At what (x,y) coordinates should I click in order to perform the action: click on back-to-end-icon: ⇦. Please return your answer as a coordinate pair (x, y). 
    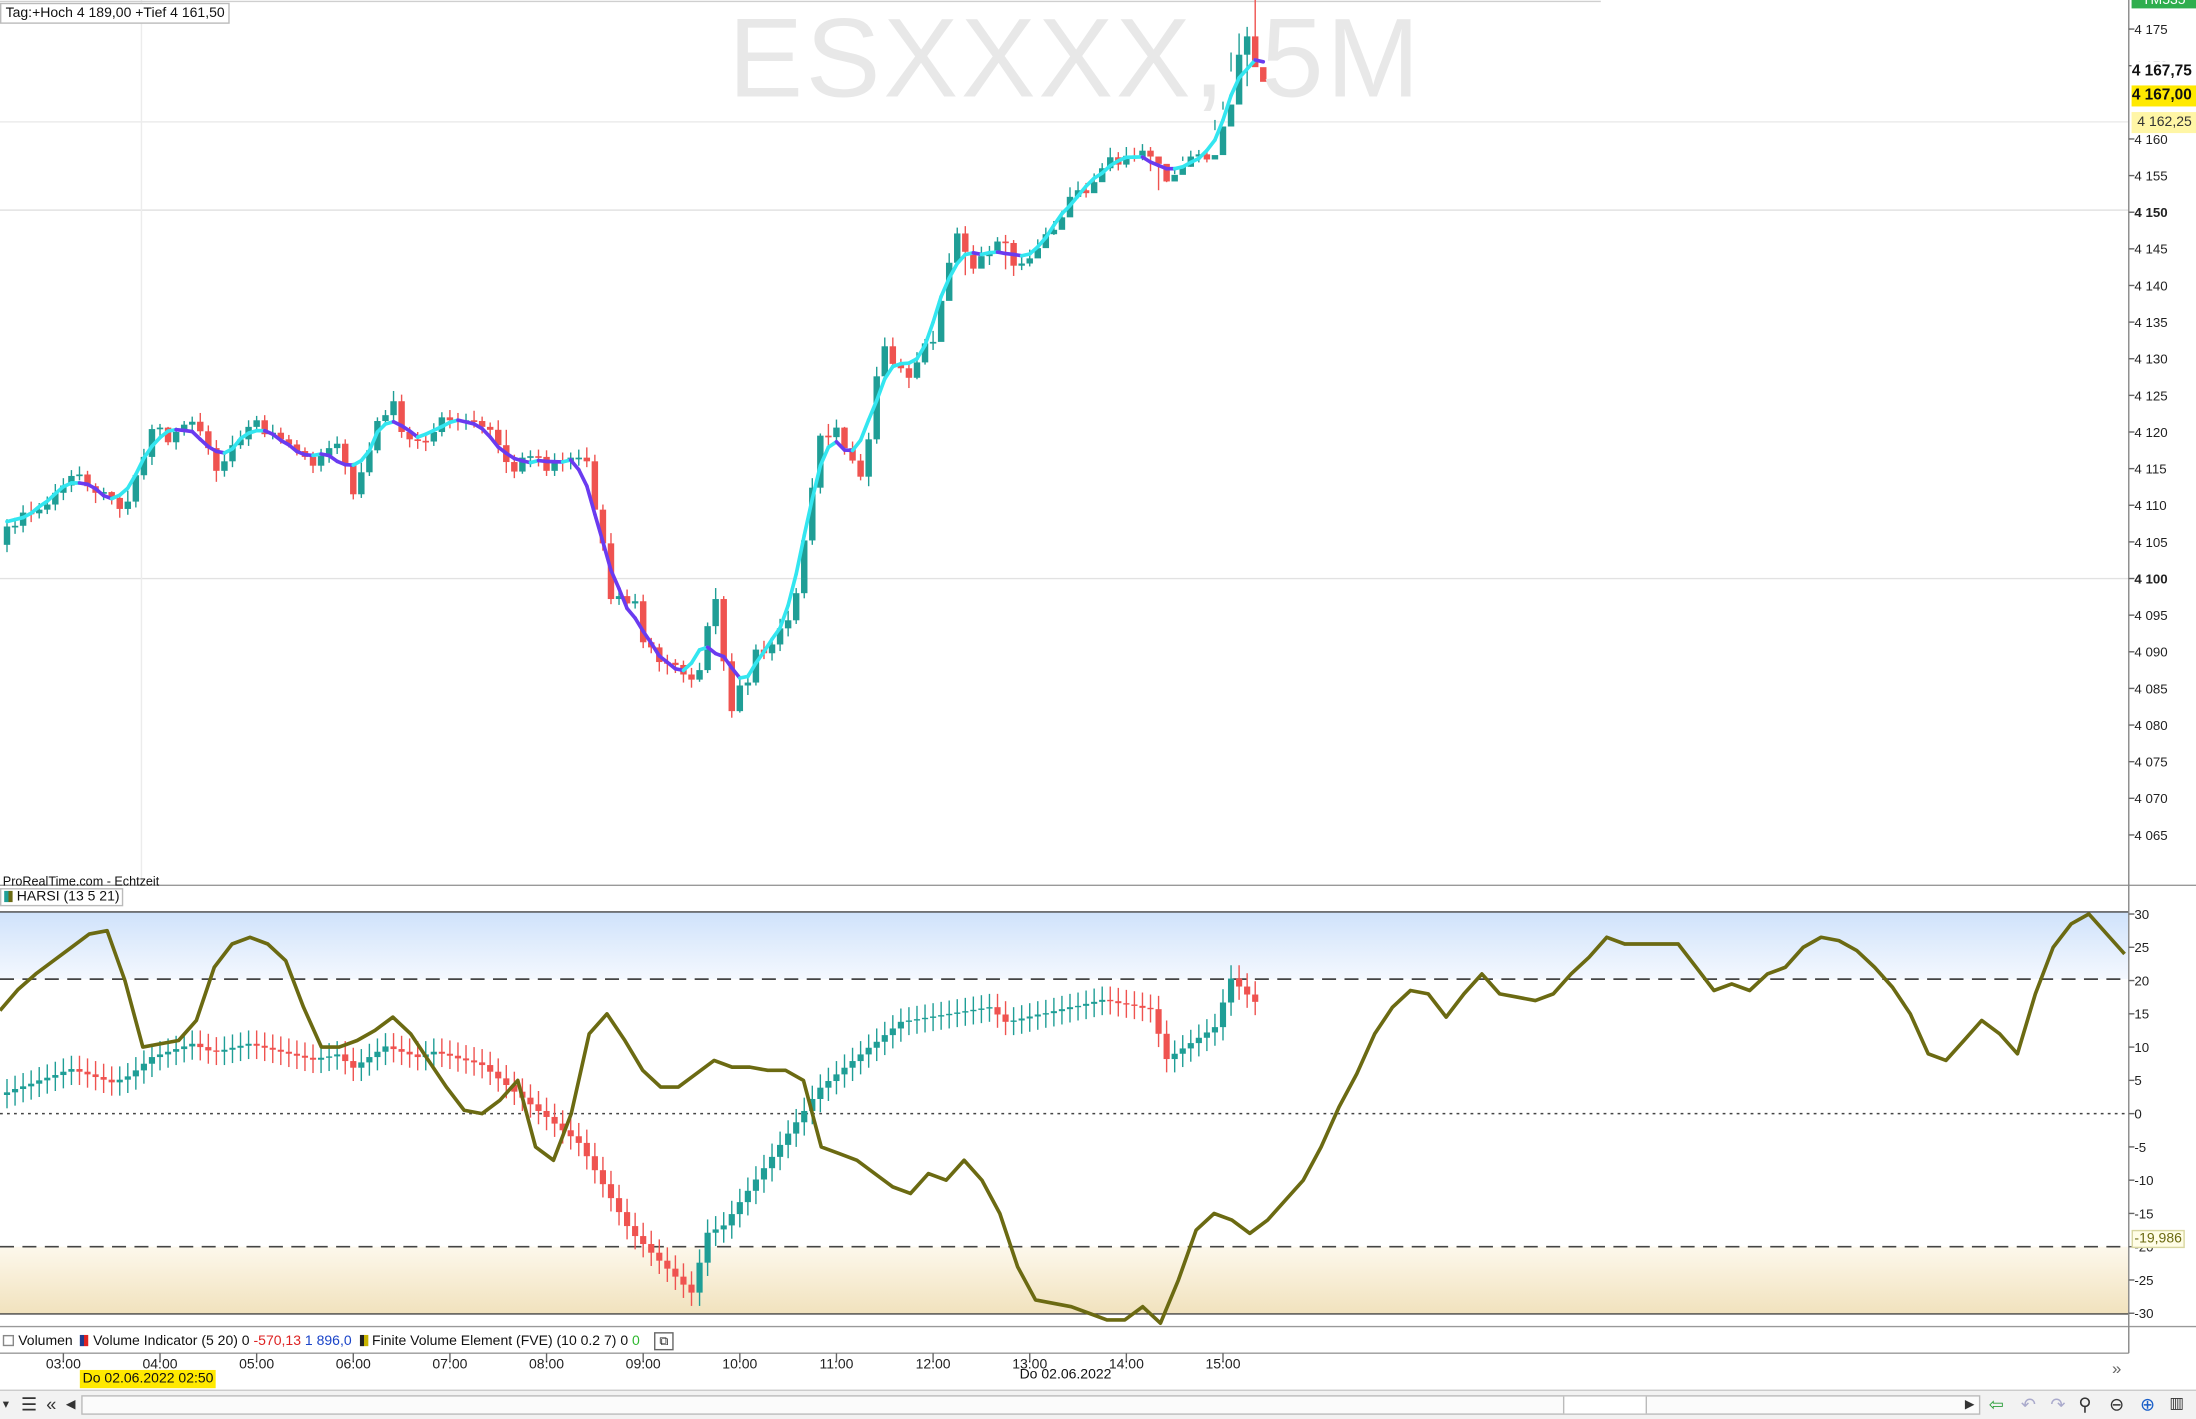
    Looking at the image, I should click on (1996, 1404).